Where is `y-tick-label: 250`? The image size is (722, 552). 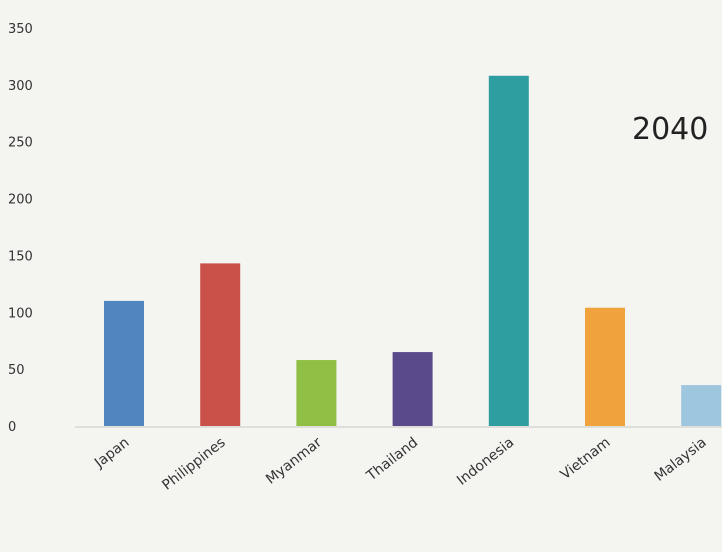
y-tick-label: 250 is located at coordinates (20, 143).